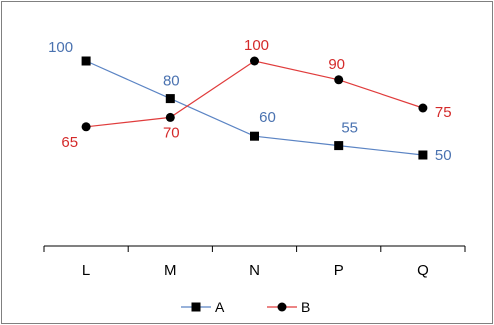 This screenshot has width=494, height=325. I want to click on legend-marker-B, so click(282, 307).